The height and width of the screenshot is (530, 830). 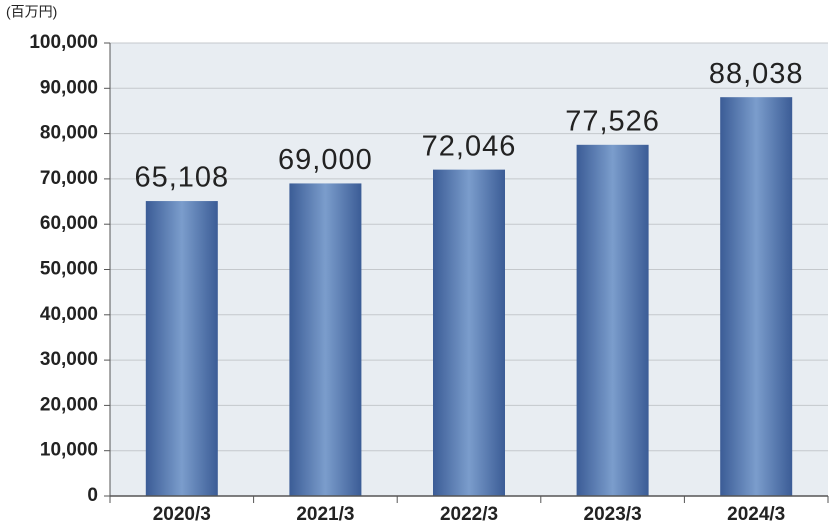 I want to click on value-label: 72,046, so click(x=469, y=146).